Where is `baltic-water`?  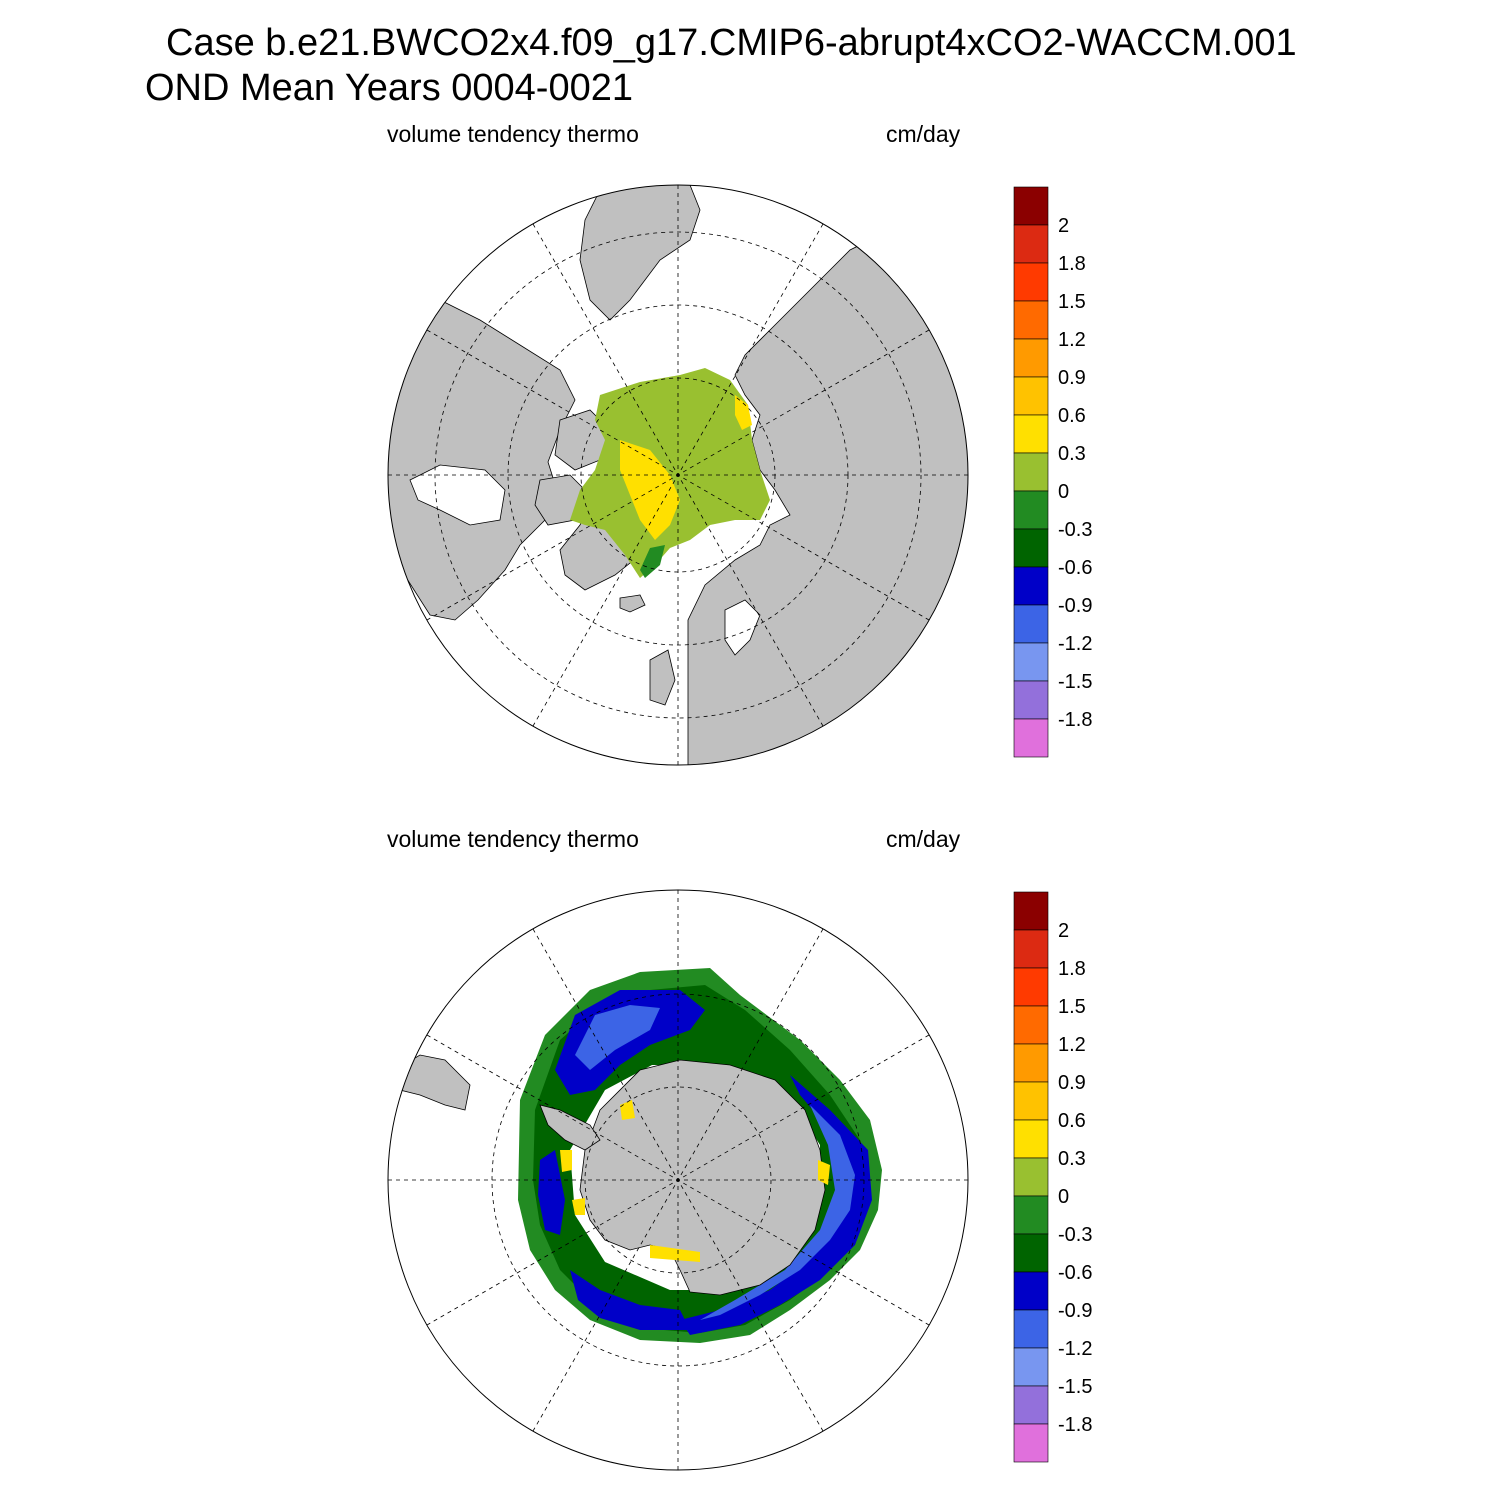 baltic-water is located at coordinates (742, 627).